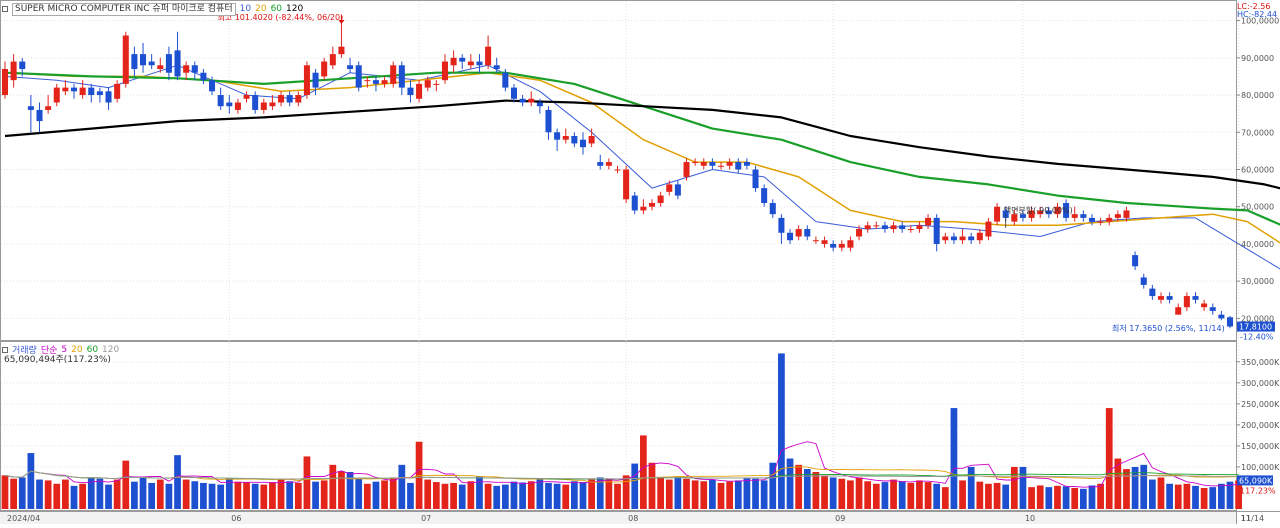 This screenshot has width=1280, height=528. What do you see at coordinates (1260, 425) in the screenshot?
I see `volume-tick-label: 200,000K` at bounding box center [1260, 425].